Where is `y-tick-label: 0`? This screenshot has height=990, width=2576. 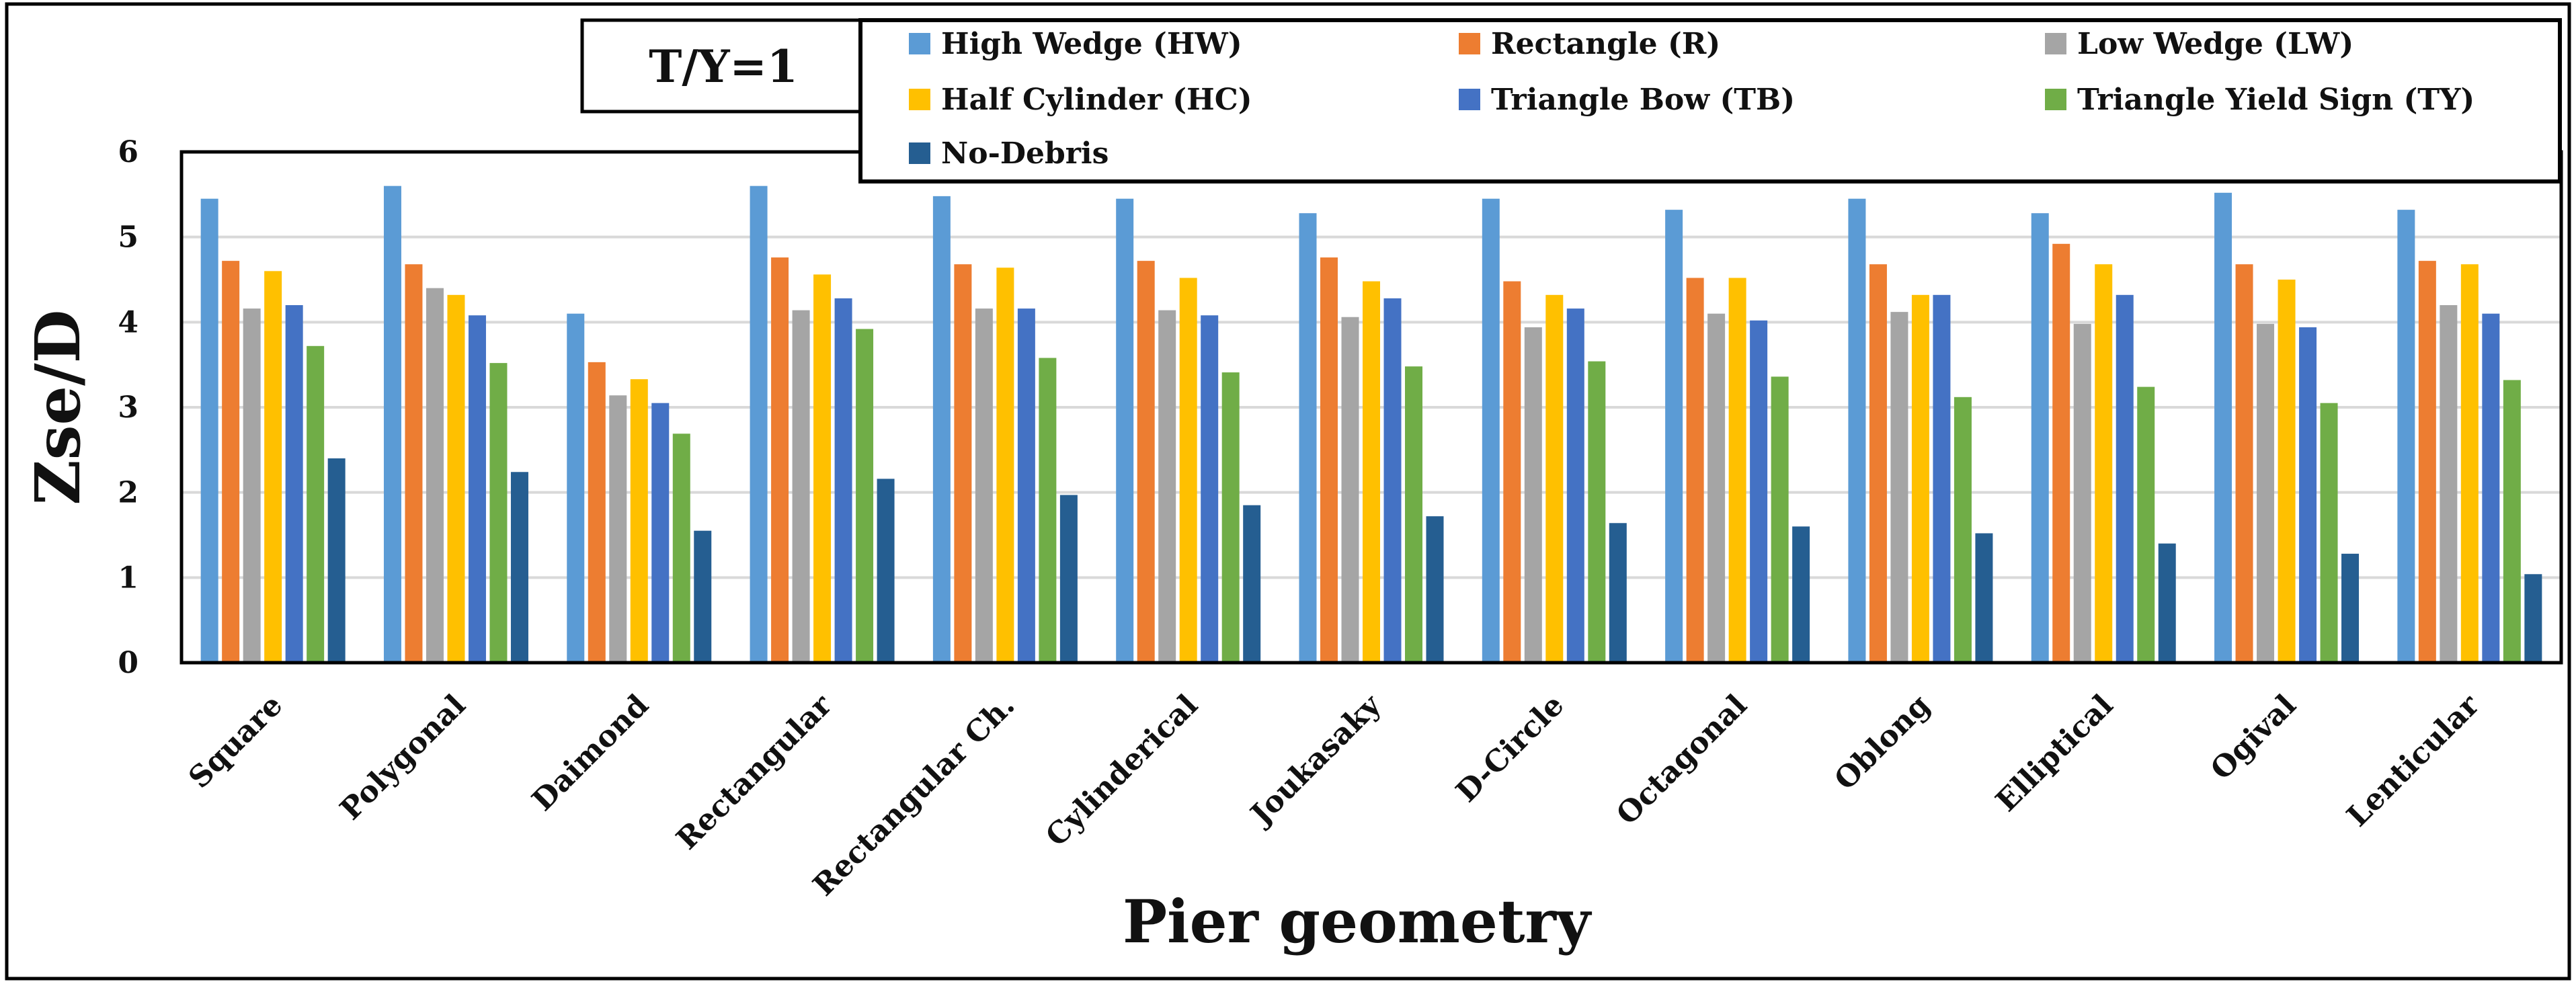
y-tick-label: 0 is located at coordinates (128, 663).